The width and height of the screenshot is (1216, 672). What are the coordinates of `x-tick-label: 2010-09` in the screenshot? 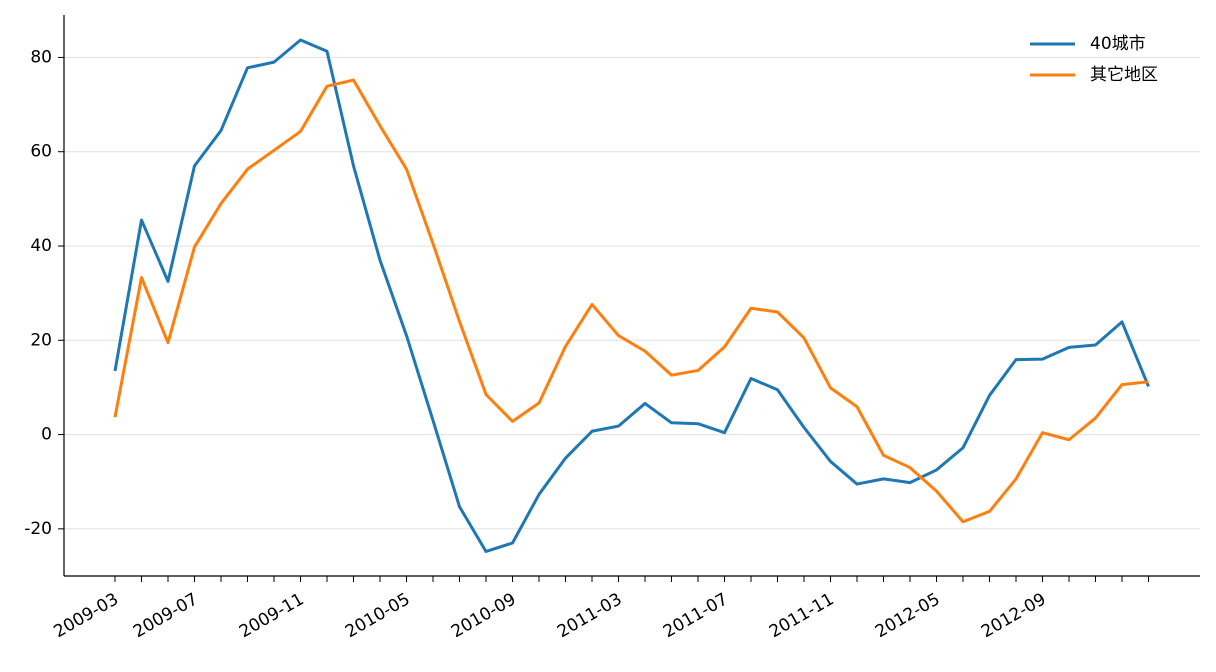 It's located at (484, 615).